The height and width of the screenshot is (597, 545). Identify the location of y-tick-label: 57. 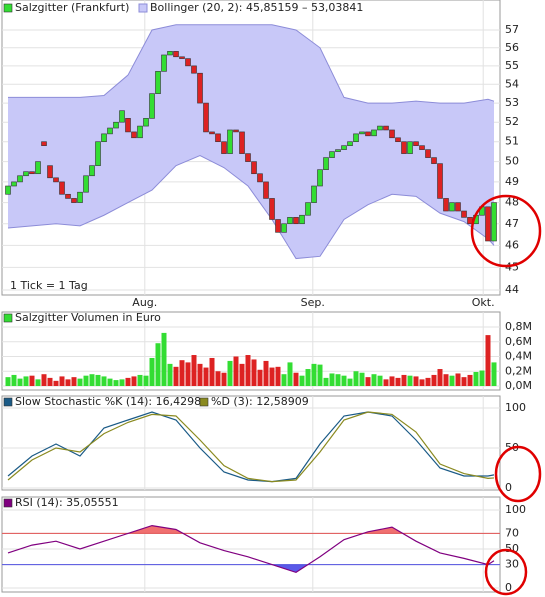
(512, 29).